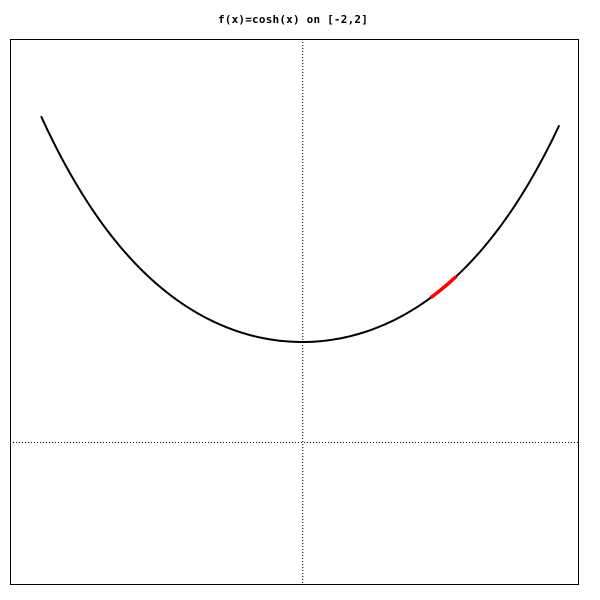 The width and height of the screenshot is (600, 600). I want to click on highlight-segment, so click(443, 287).